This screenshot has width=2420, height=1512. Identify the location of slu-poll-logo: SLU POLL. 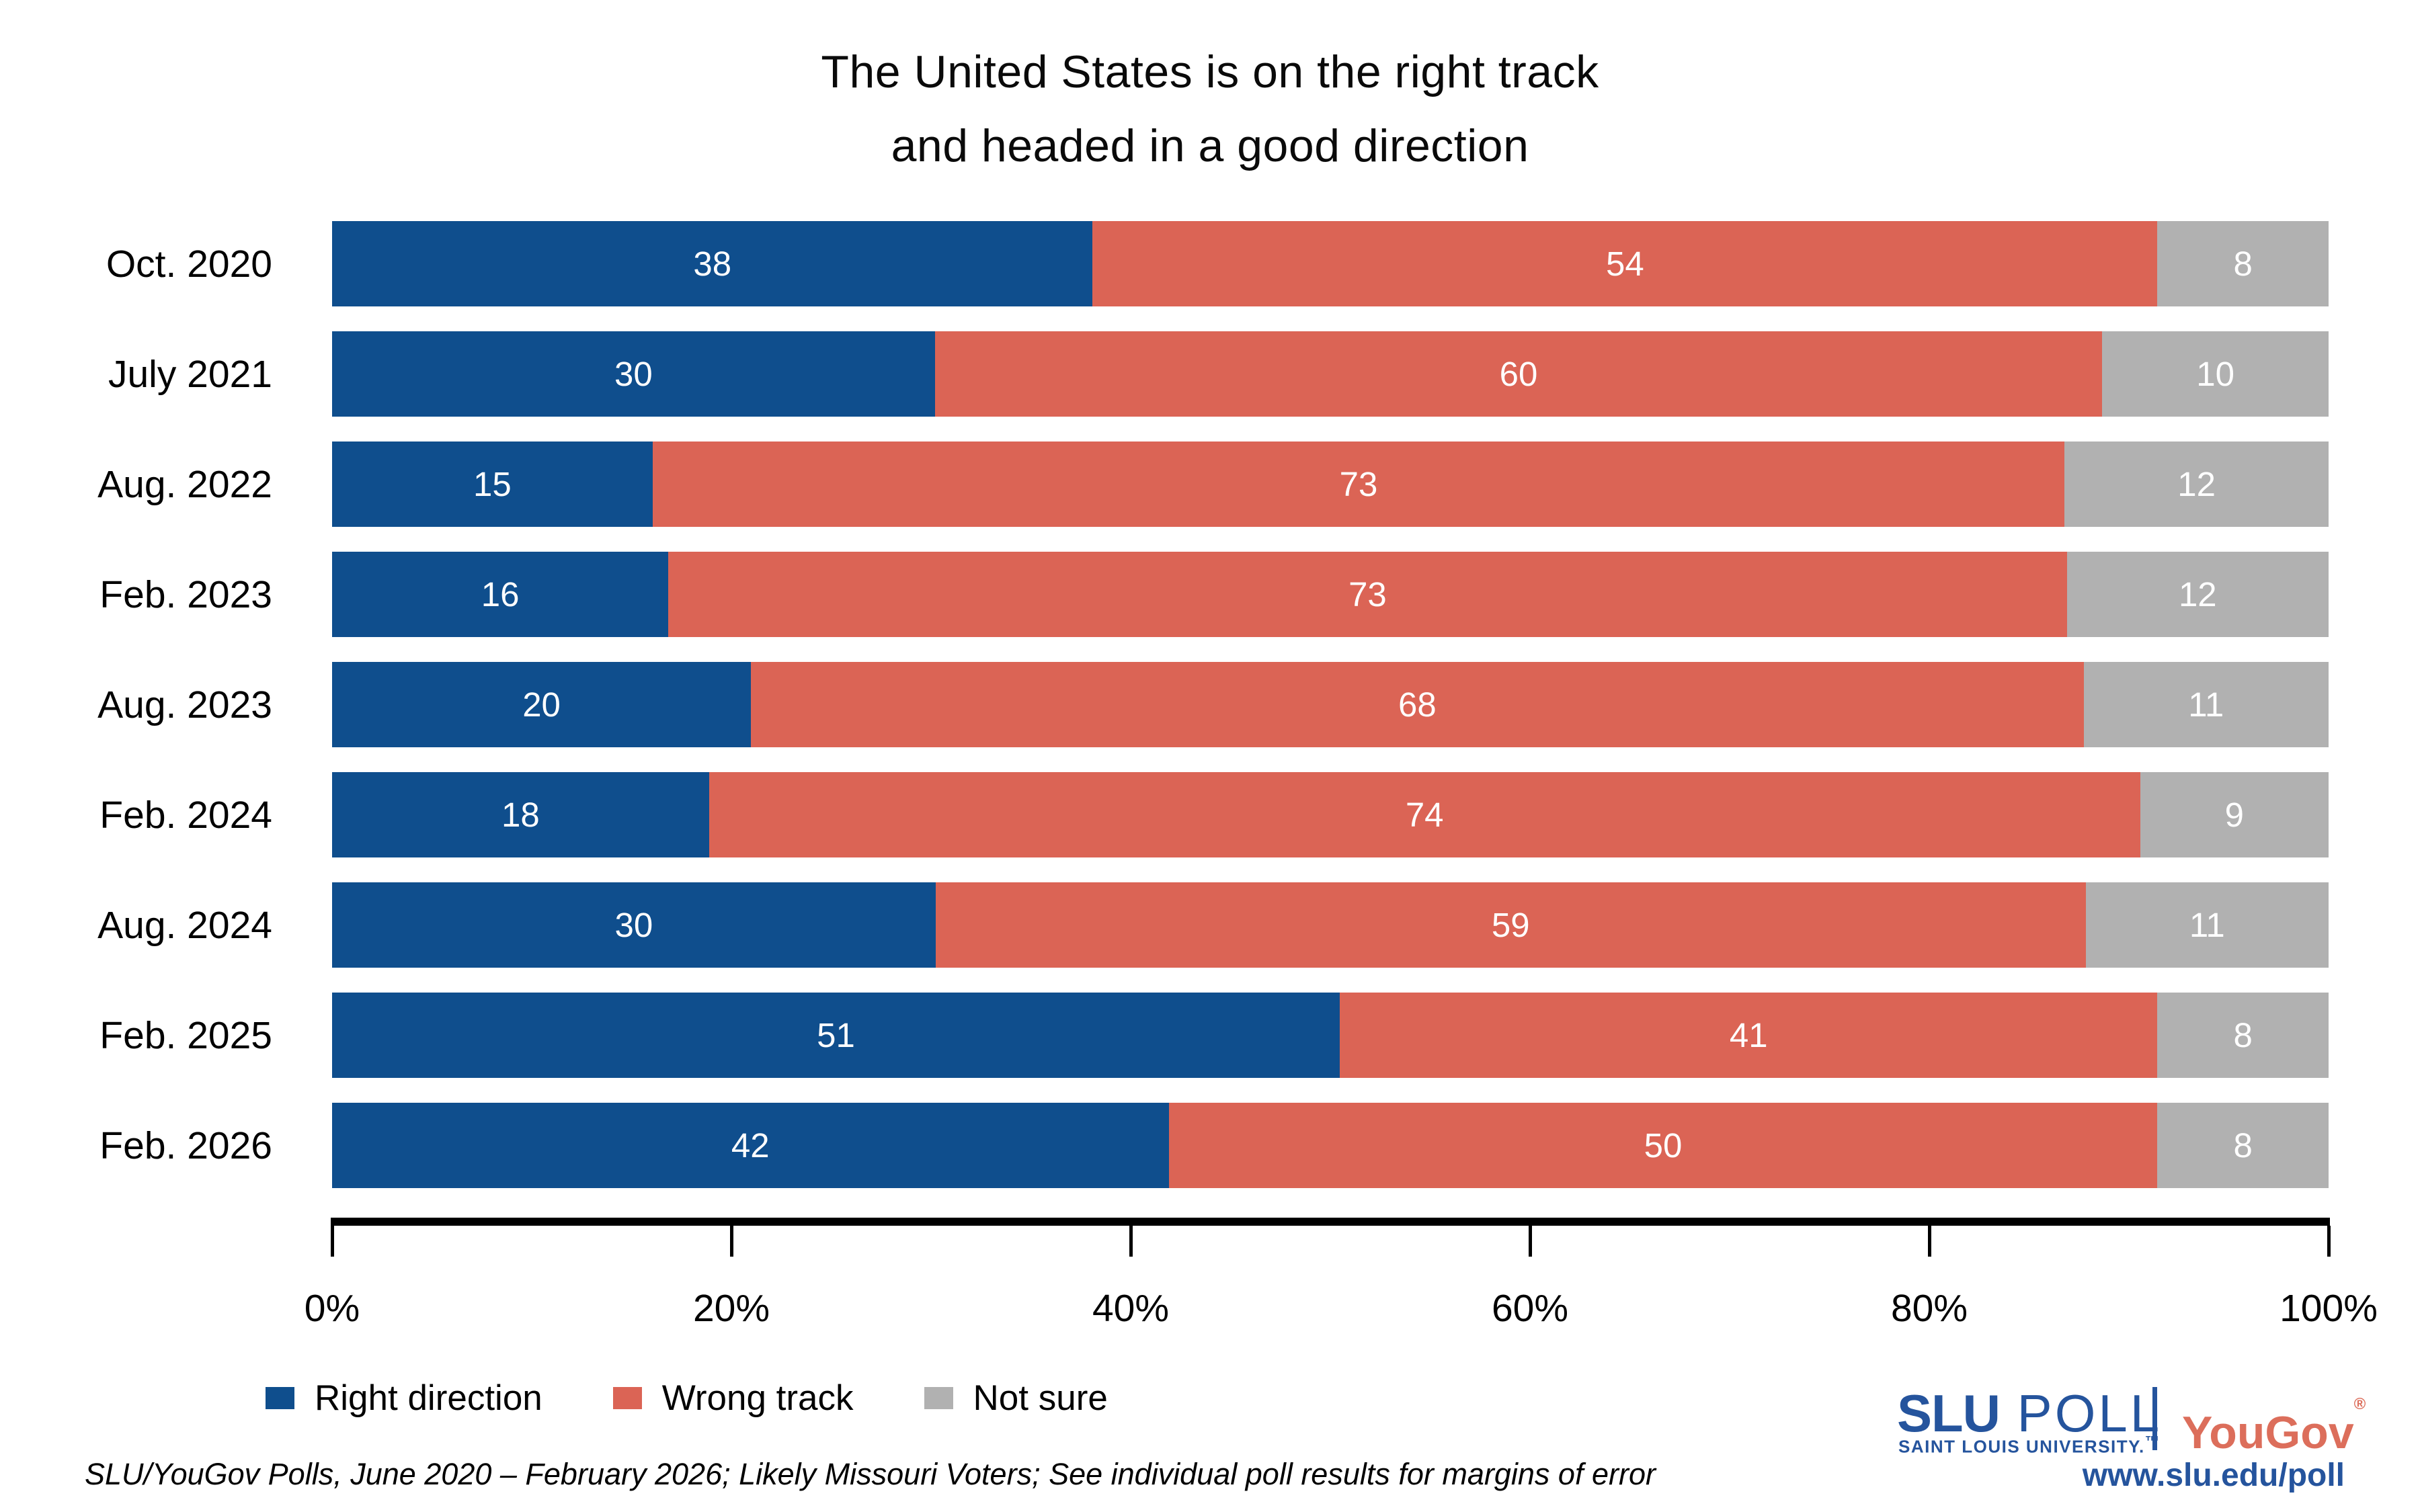
(2029, 1414).